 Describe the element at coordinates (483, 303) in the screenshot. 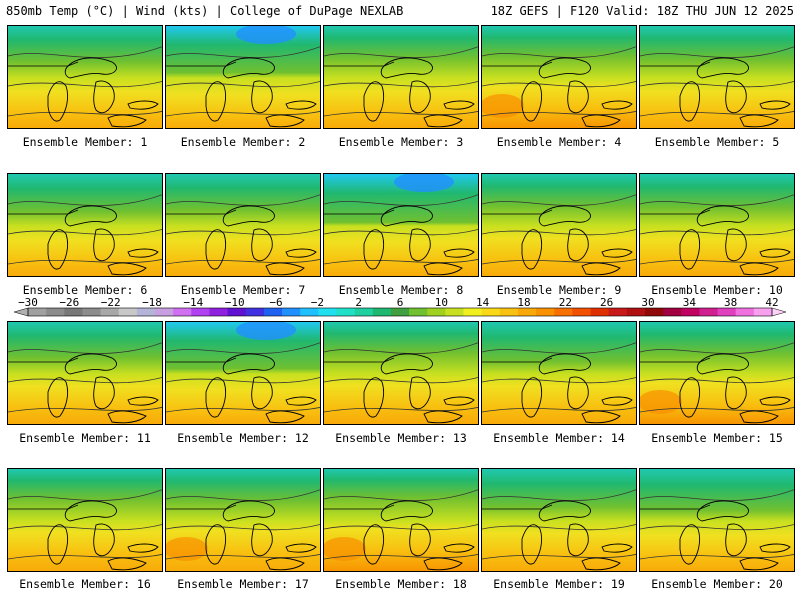

I see `colorbar-tick-label: 14` at that location.